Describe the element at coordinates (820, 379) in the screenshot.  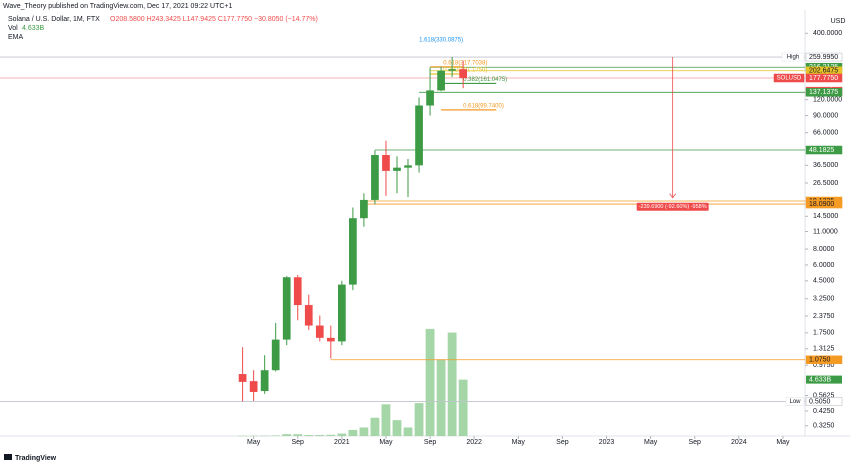
I see `volume-tag-label: 4.633B` at that location.